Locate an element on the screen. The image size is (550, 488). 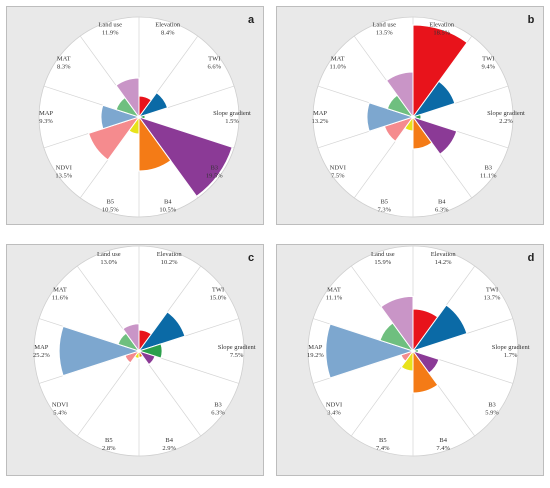
panel-letter: c is located at coordinates (251, 258).